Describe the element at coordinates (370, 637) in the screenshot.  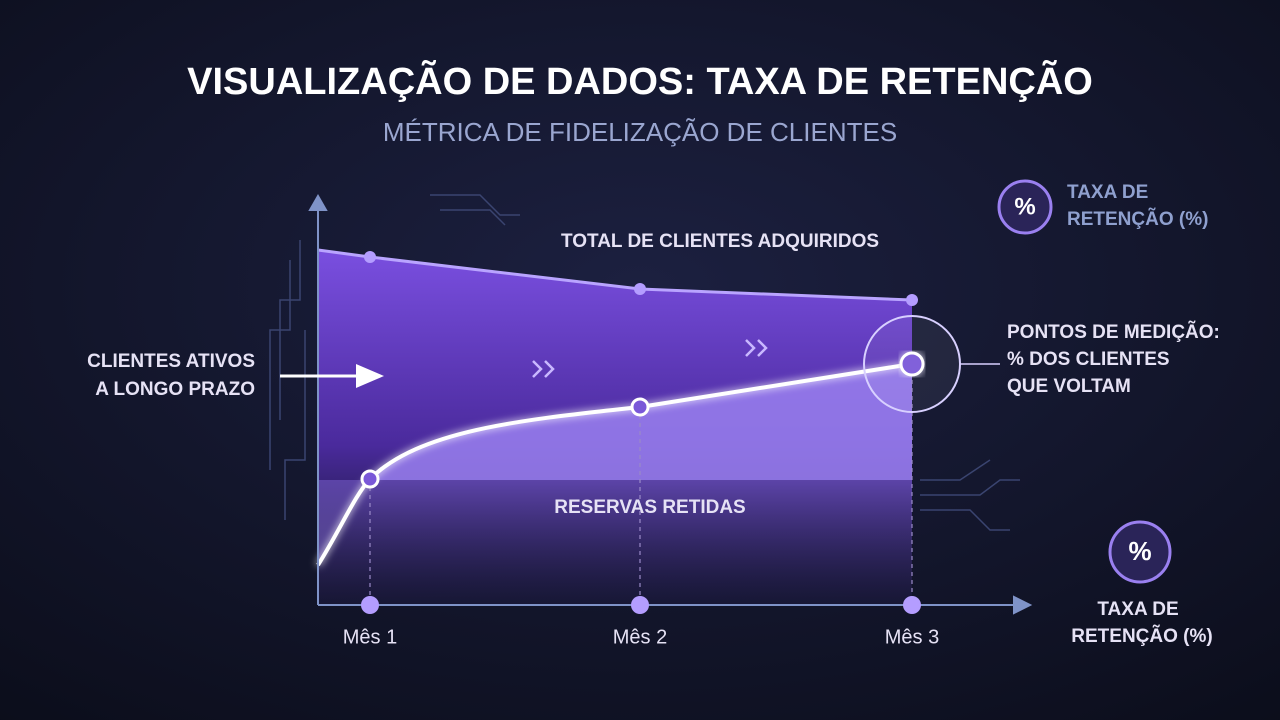
I see `month-label: Mês 1` at that location.